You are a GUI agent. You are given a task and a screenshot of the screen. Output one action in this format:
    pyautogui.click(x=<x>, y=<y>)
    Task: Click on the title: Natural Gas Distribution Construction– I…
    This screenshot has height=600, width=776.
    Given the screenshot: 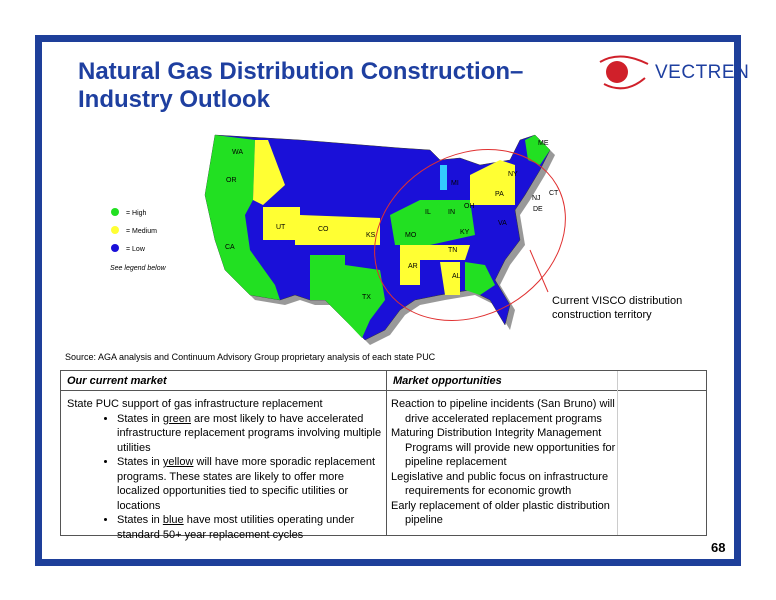 What is the action you would take?
    pyautogui.click(x=300, y=86)
    